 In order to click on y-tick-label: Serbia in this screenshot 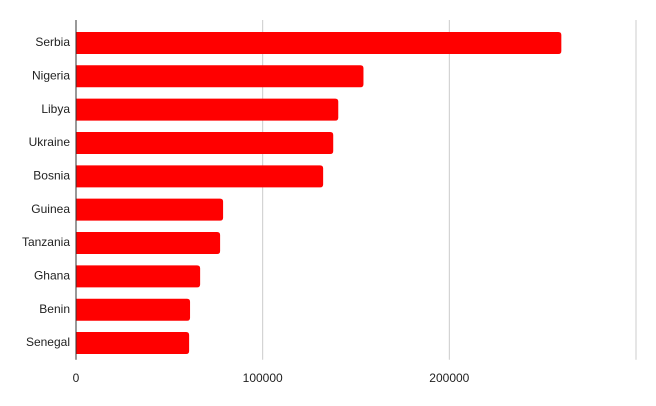, I will do `click(52, 42)`.